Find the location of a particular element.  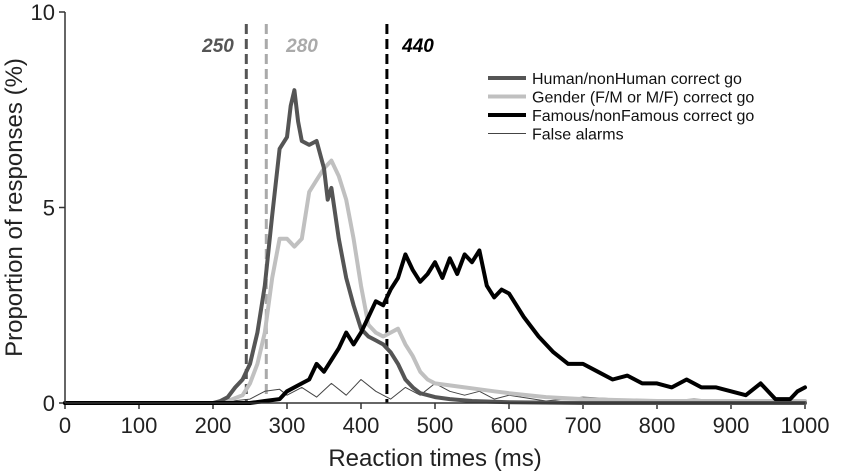

x-tick-label: 200 is located at coordinates (213, 425).